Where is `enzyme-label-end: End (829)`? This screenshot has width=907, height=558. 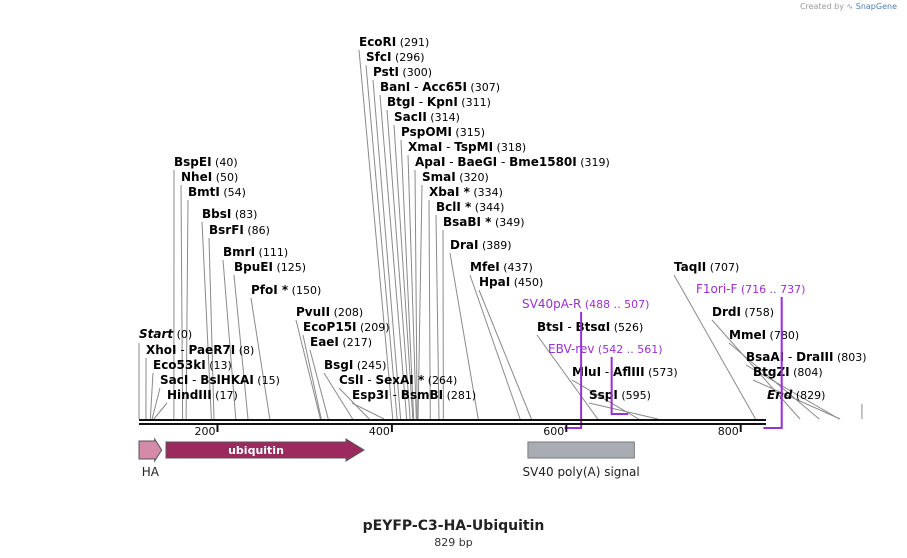
enzyme-label-end: End (829) is located at coordinates (796, 395).